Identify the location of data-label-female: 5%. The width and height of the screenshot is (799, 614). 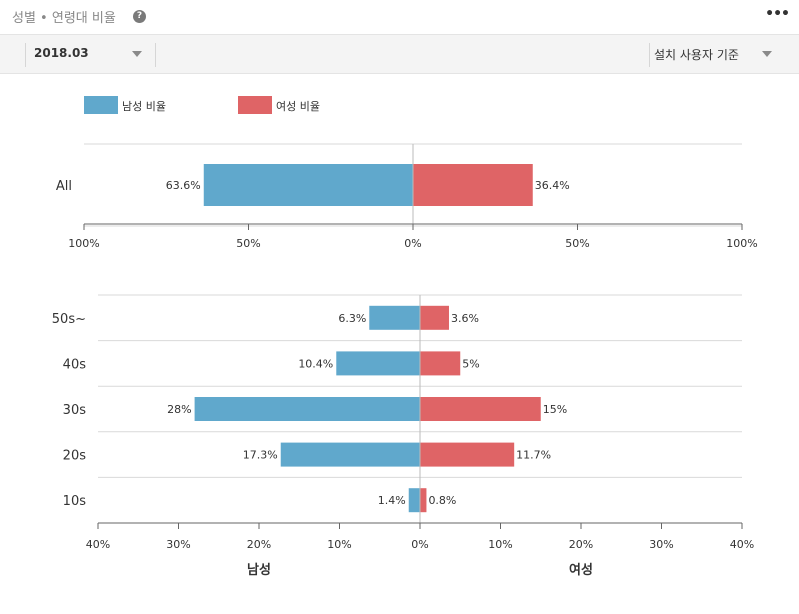
(470, 363).